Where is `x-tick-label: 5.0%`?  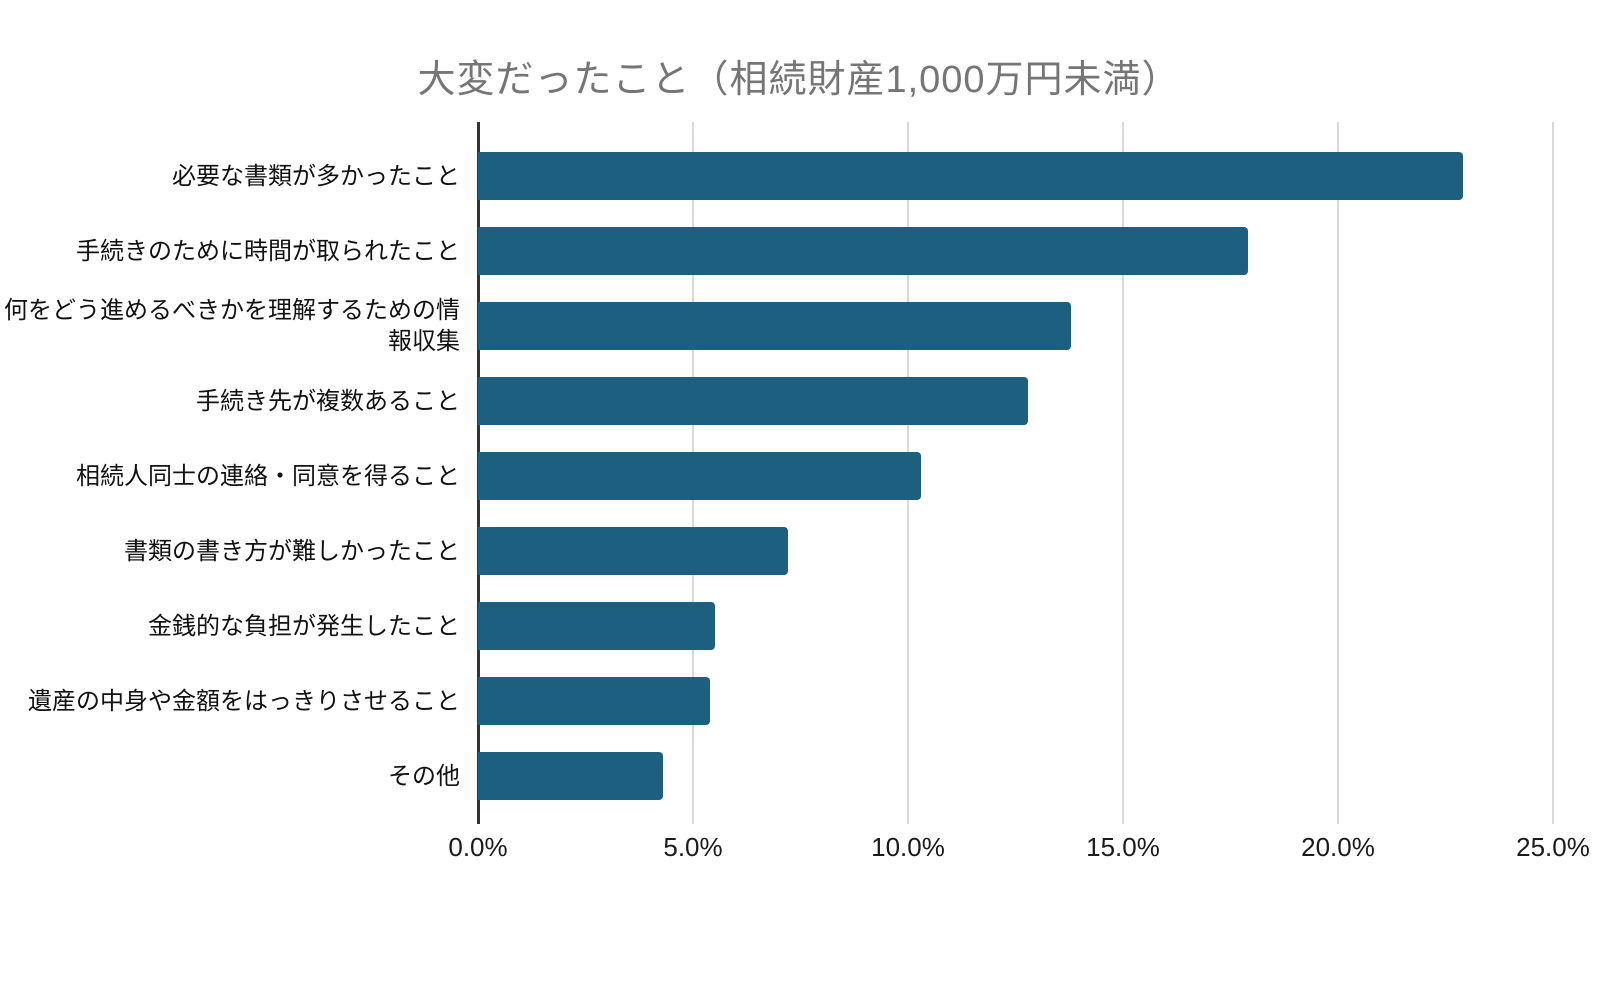
x-tick-label: 5.0% is located at coordinates (693, 847).